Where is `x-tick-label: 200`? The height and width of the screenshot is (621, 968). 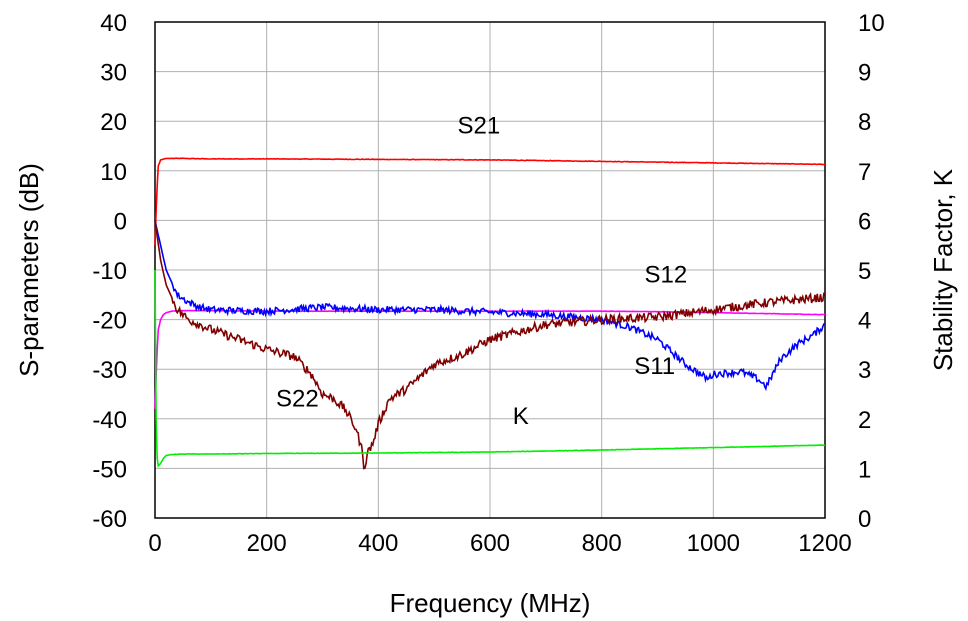 x-tick-label: 200 is located at coordinates (267, 543).